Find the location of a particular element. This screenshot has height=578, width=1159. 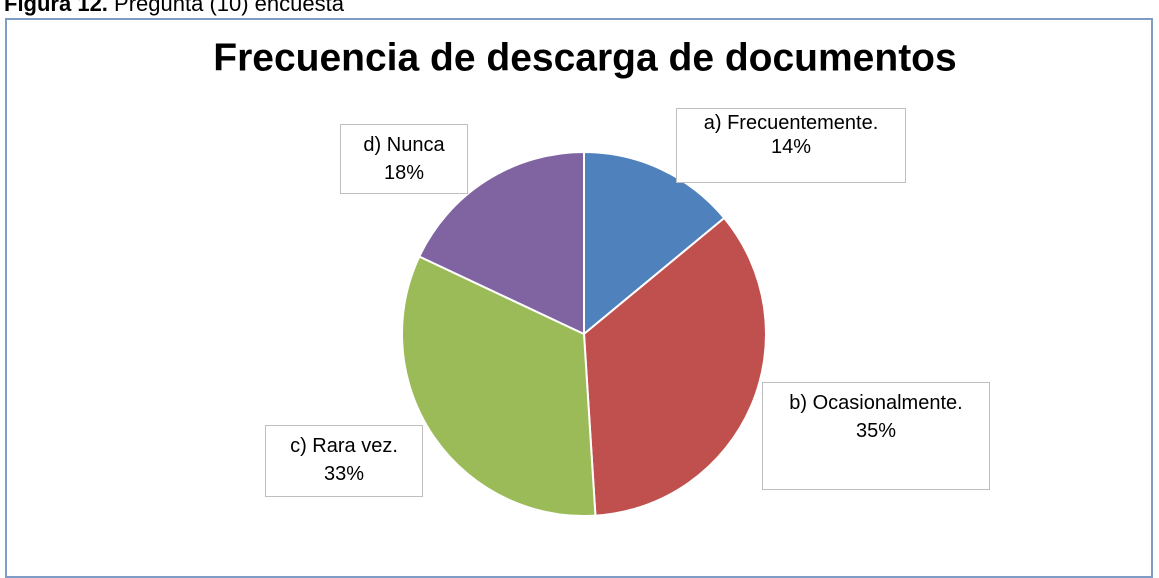

data-label: c) Rara vez. 33% is located at coordinates (344, 461).